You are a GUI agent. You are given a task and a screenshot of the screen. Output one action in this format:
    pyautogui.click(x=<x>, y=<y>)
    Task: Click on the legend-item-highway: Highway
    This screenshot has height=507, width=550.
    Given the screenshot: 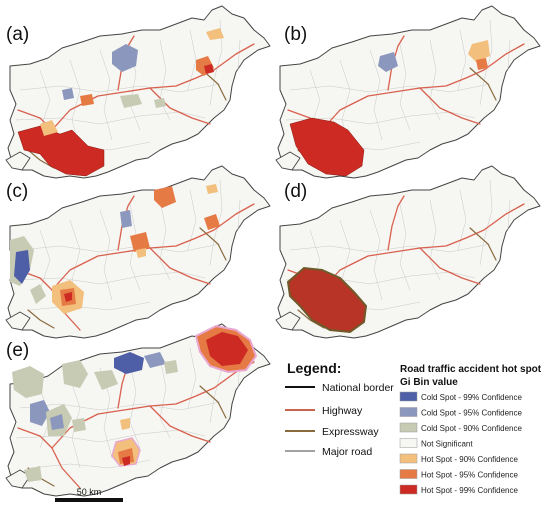 What is the action you would take?
    pyautogui.click(x=342, y=411)
    